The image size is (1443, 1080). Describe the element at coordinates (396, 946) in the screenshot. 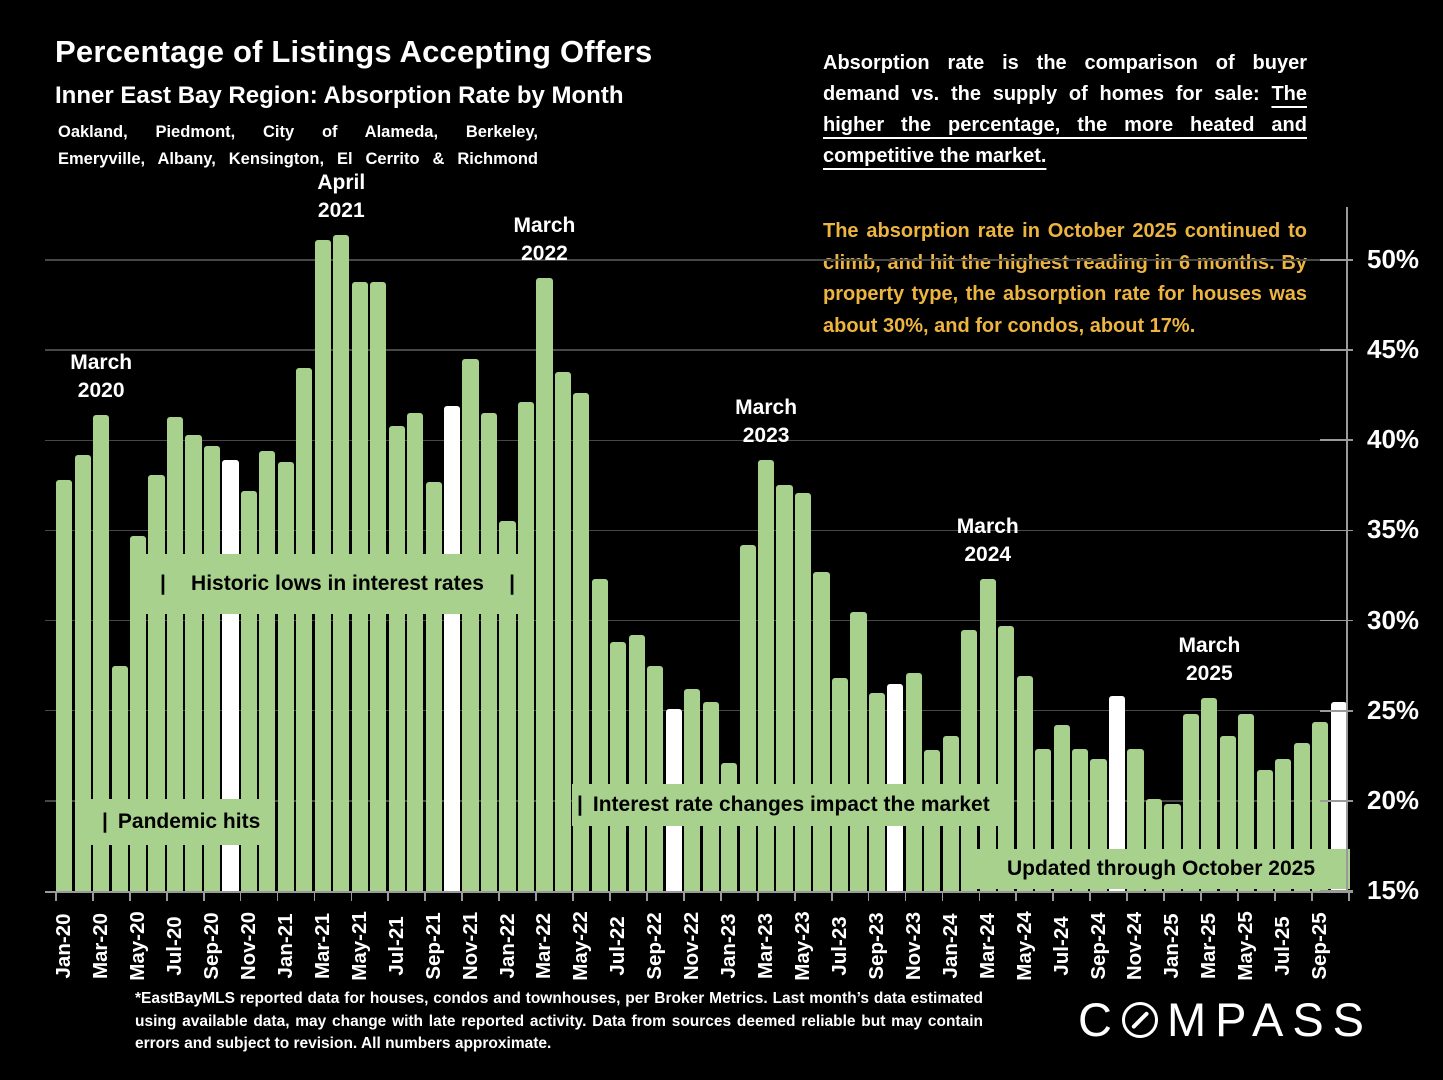

I see `x-axis-label-Jul-21: Jul-21` at that location.